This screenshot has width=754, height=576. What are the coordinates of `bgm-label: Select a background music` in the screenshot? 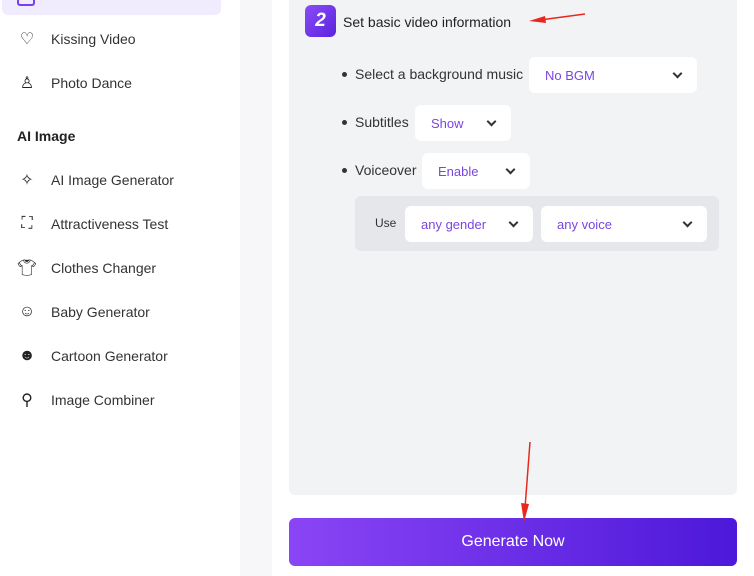 It's located at (439, 74).